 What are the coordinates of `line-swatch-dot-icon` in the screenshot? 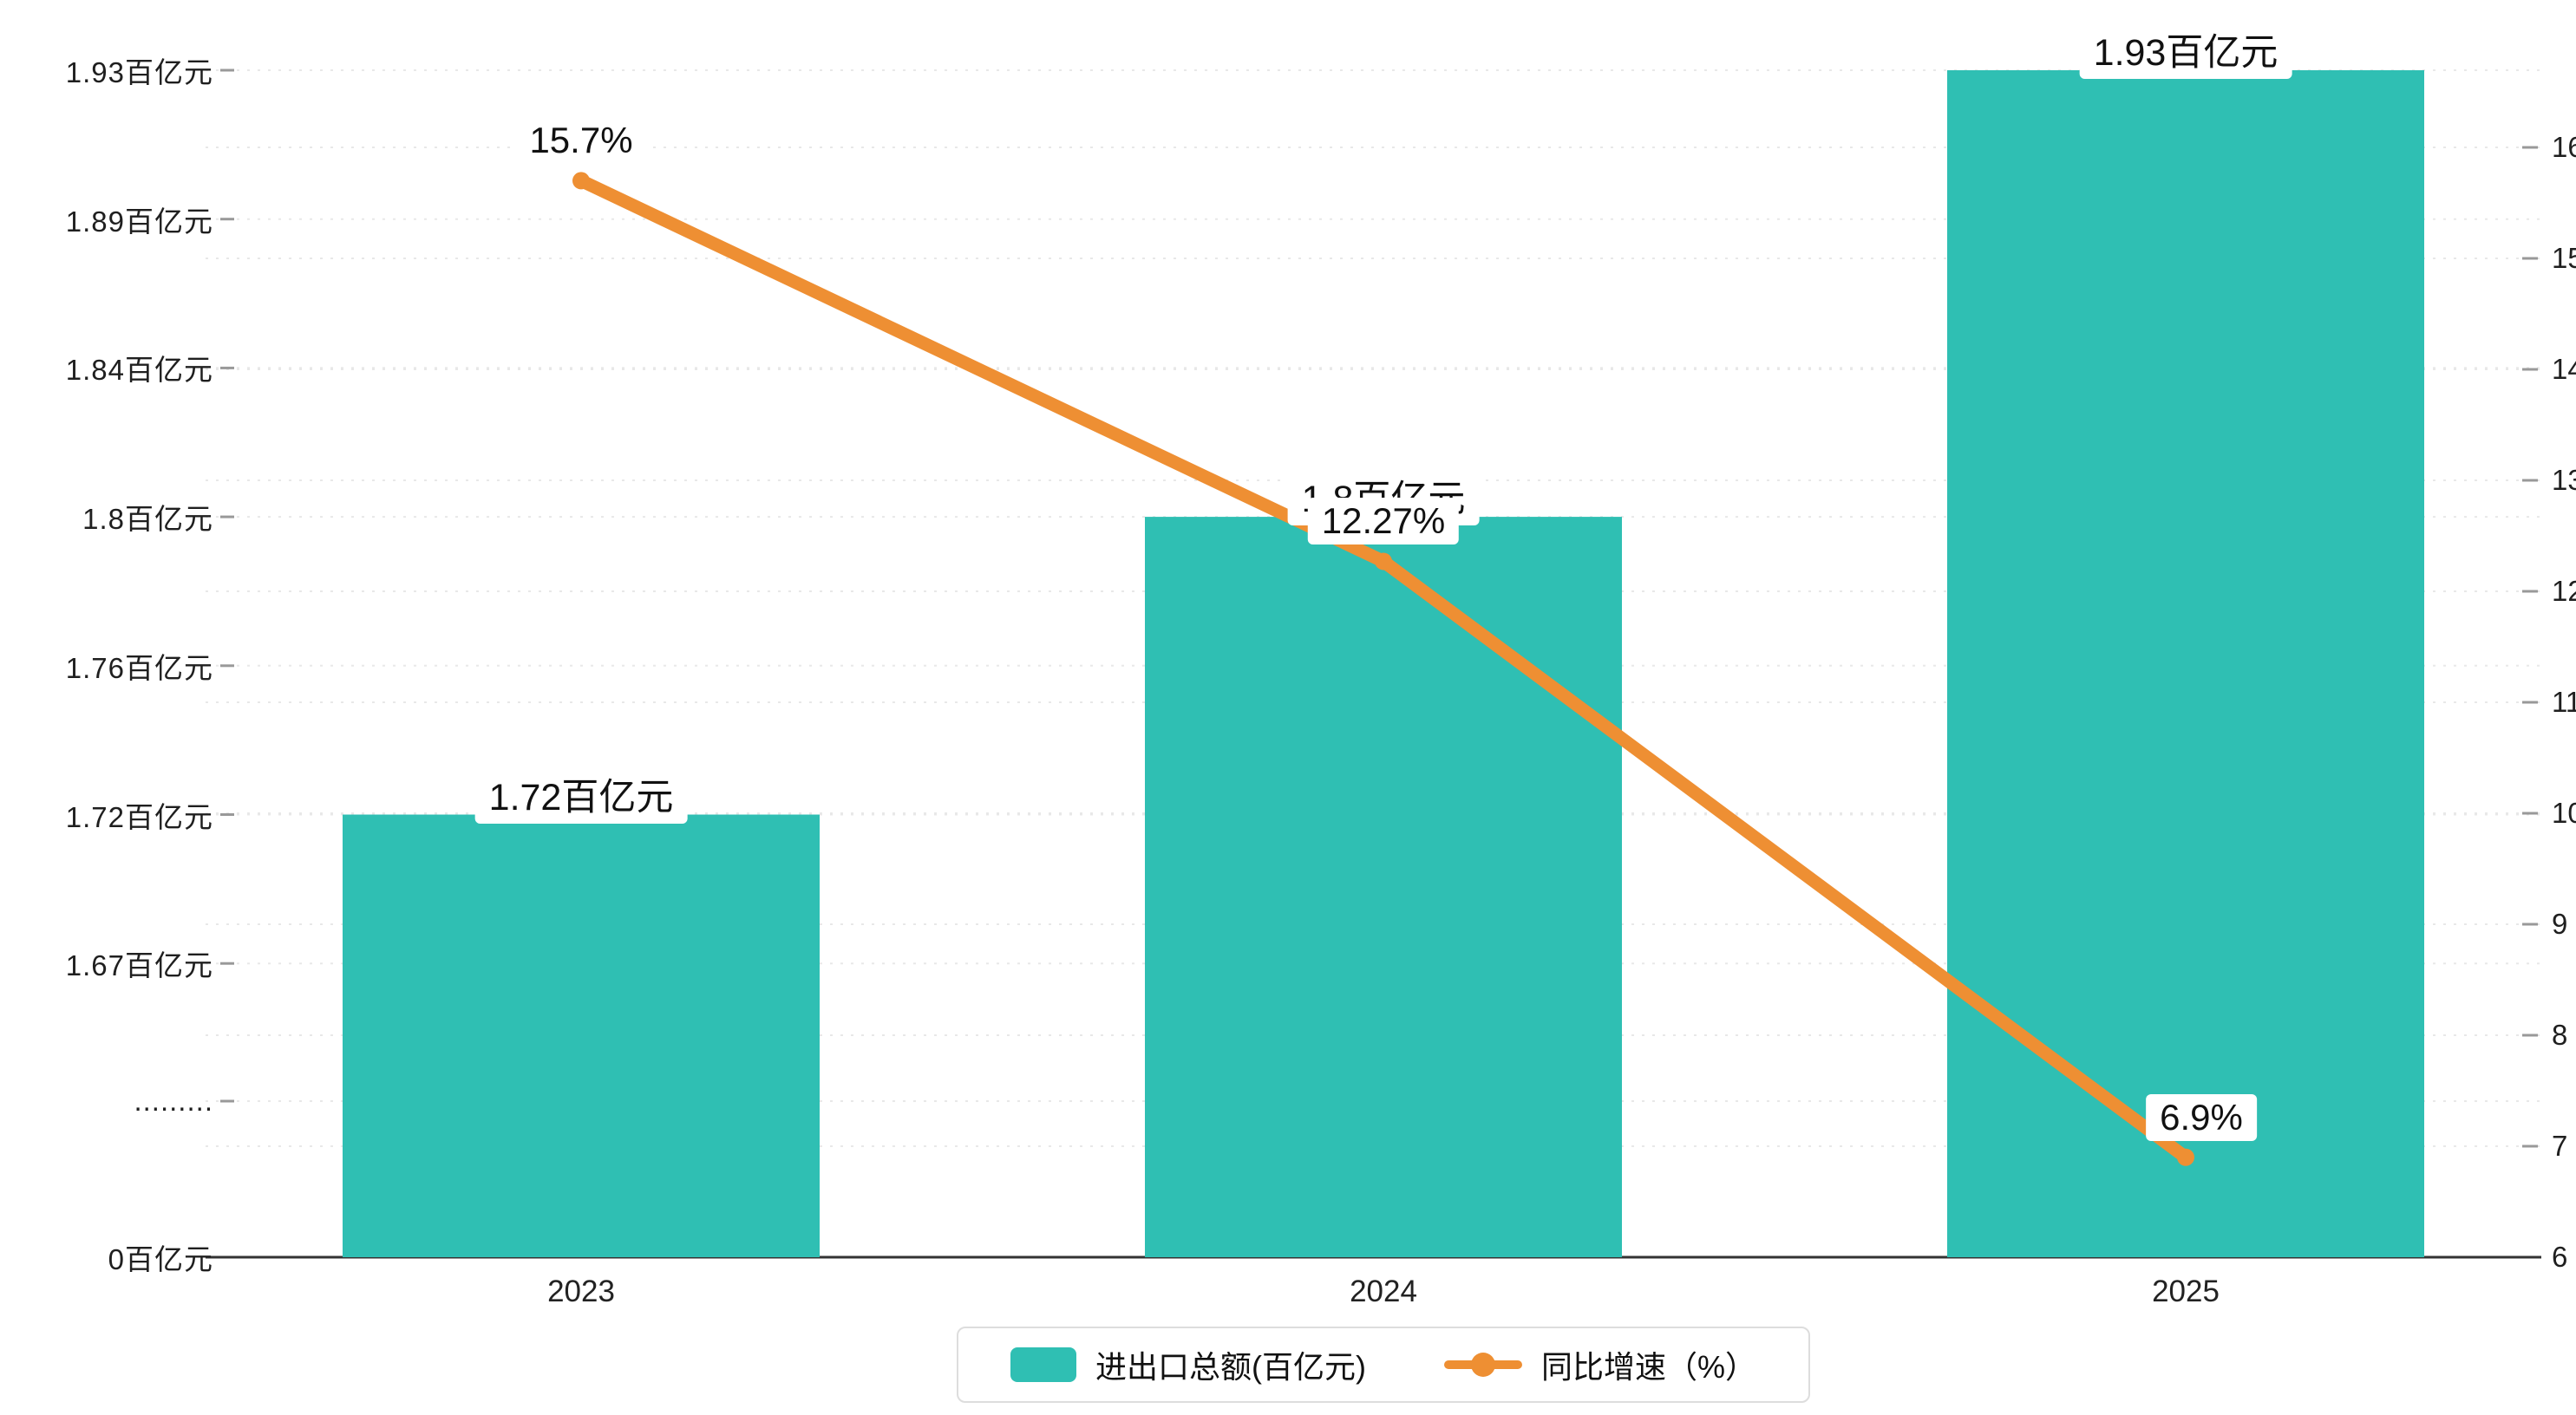 It's located at (1482, 1365).